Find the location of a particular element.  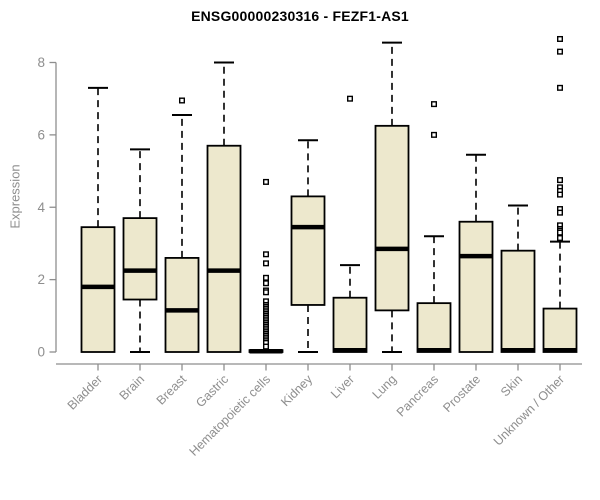

x-tick-label: Pancreas is located at coordinates (417, 395).